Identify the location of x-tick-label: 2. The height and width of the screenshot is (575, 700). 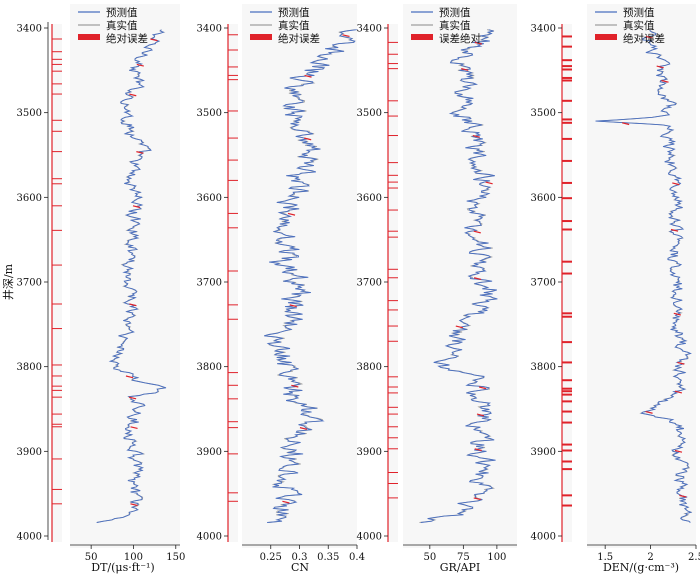
(650, 557).